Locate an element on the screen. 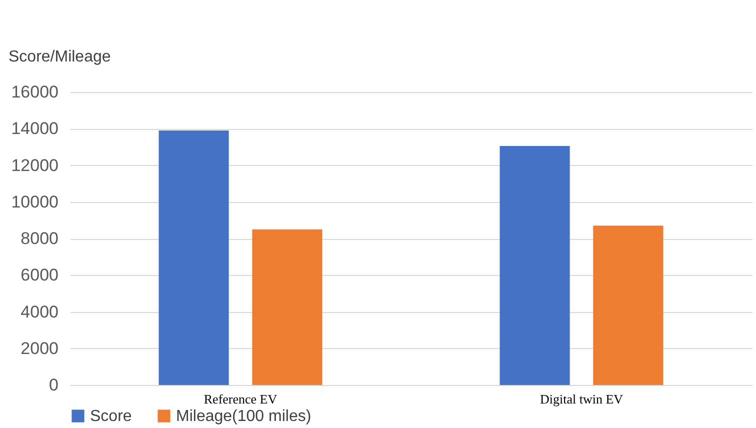  x-tick-label: Digital twin EV is located at coordinates (582, 399).